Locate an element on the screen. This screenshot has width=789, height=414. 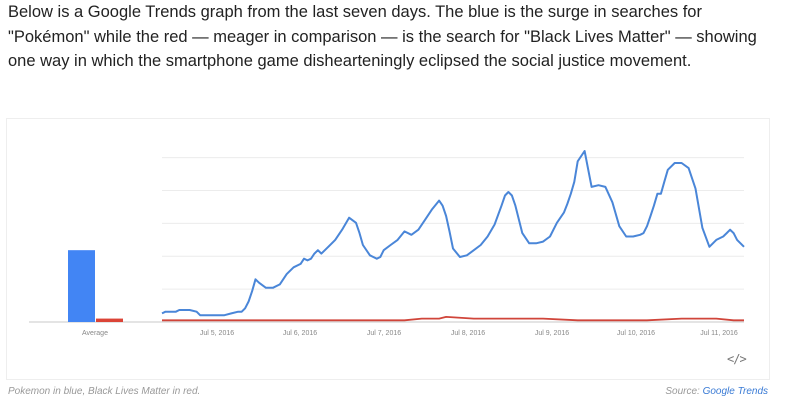
x-tick-label: Jul 11, 2016 is located at coordinates (719, 333).